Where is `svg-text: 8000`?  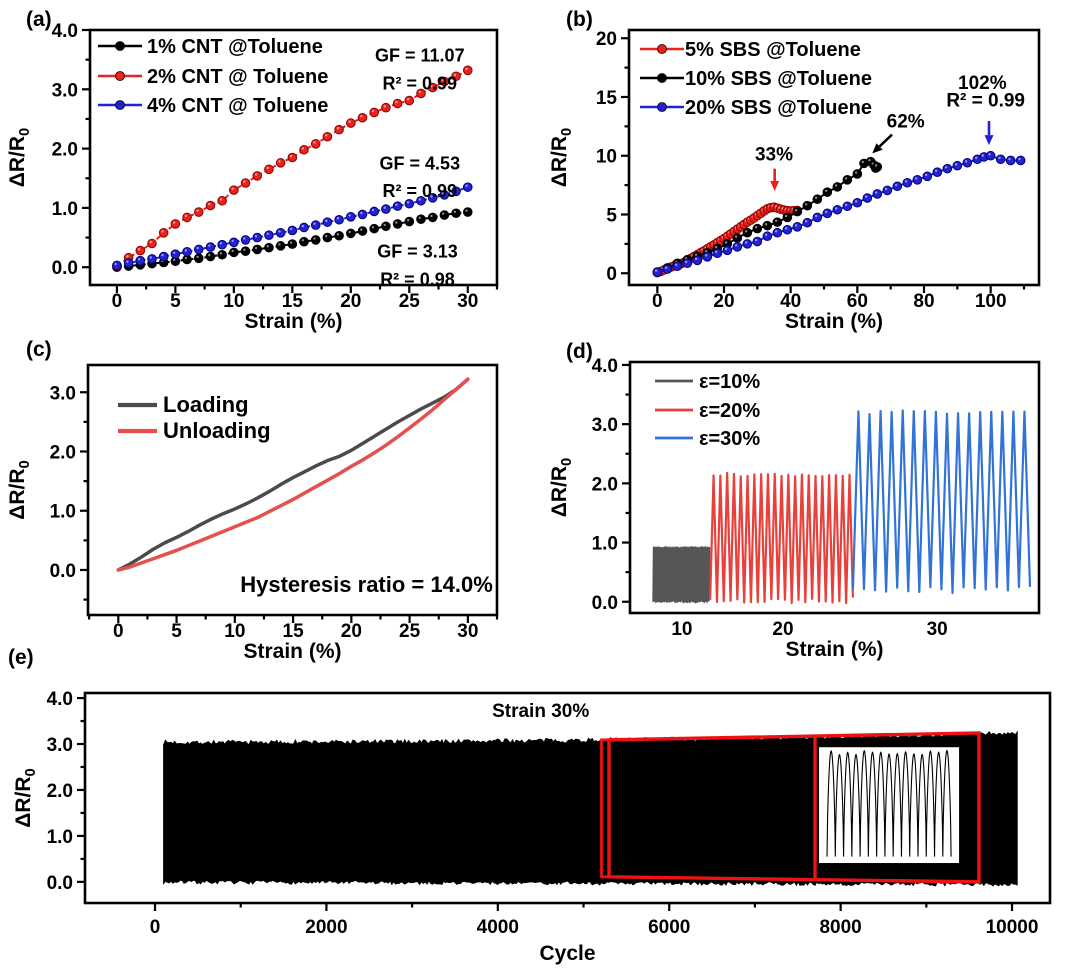
svg-text: 8000 is located at coordinates (840, 927).